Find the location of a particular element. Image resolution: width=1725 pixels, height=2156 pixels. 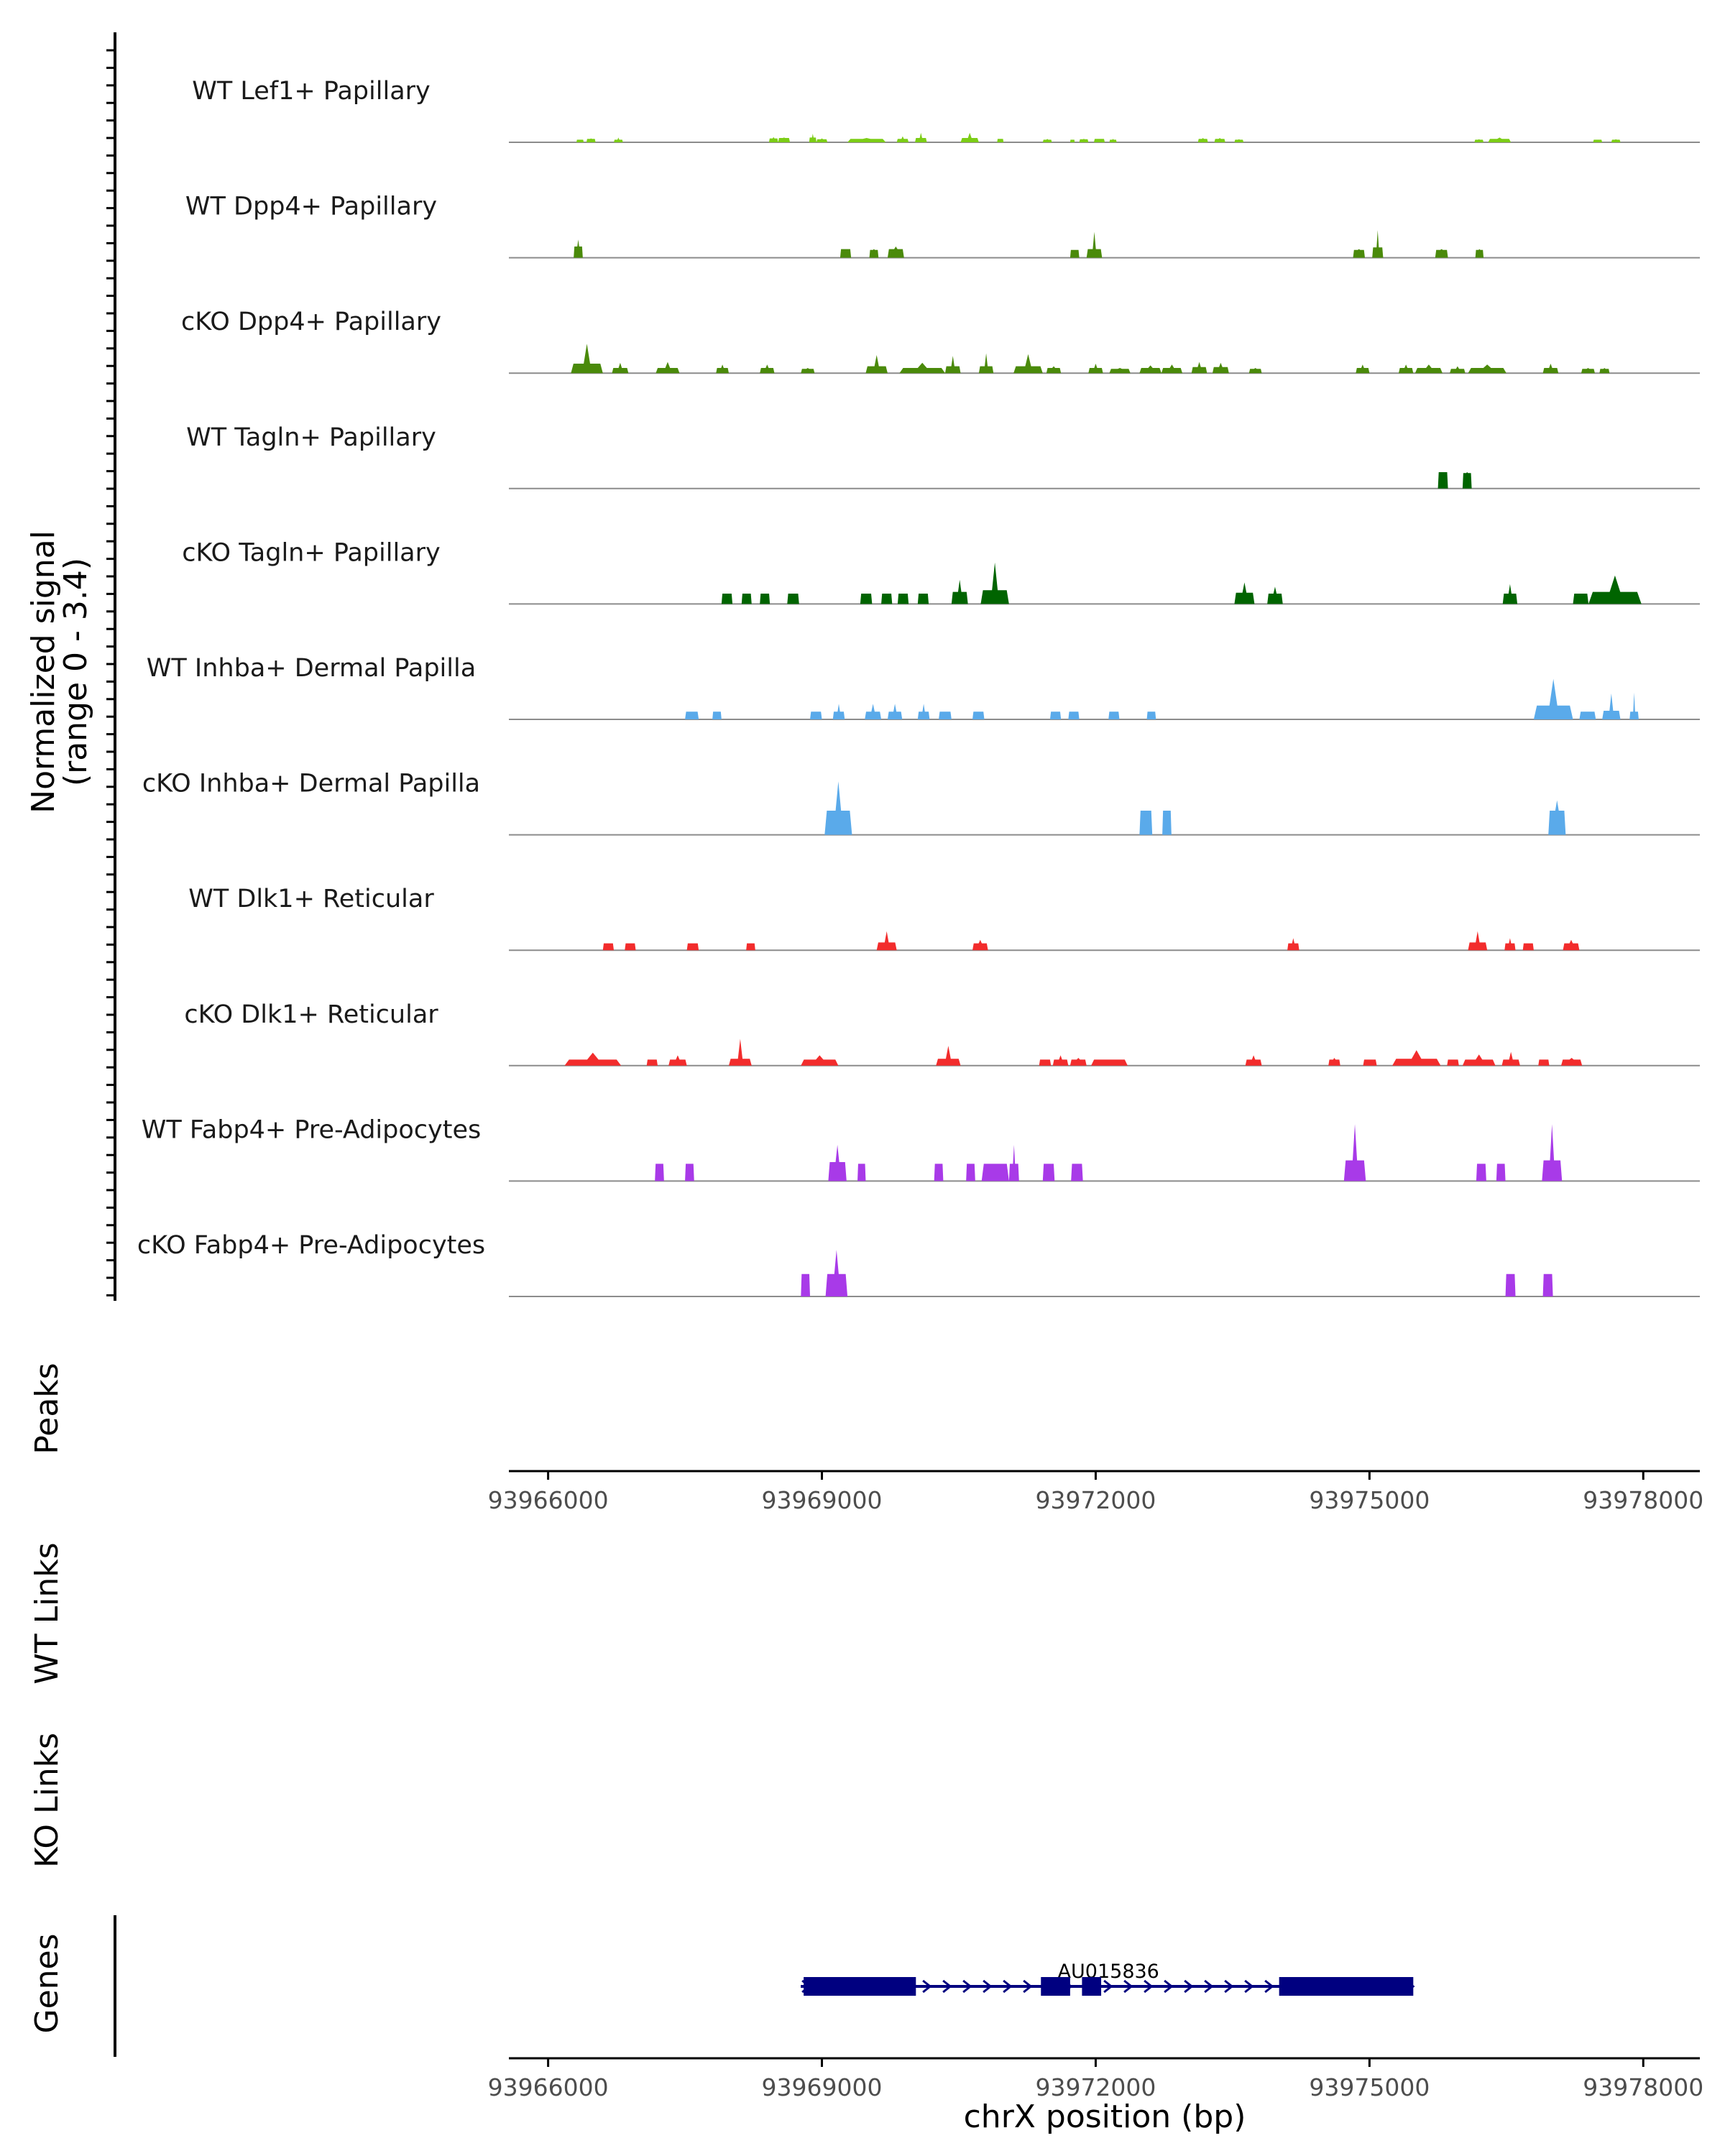

track-label: WT Dlk1+ Reticular is located at coordinates (311, 899).